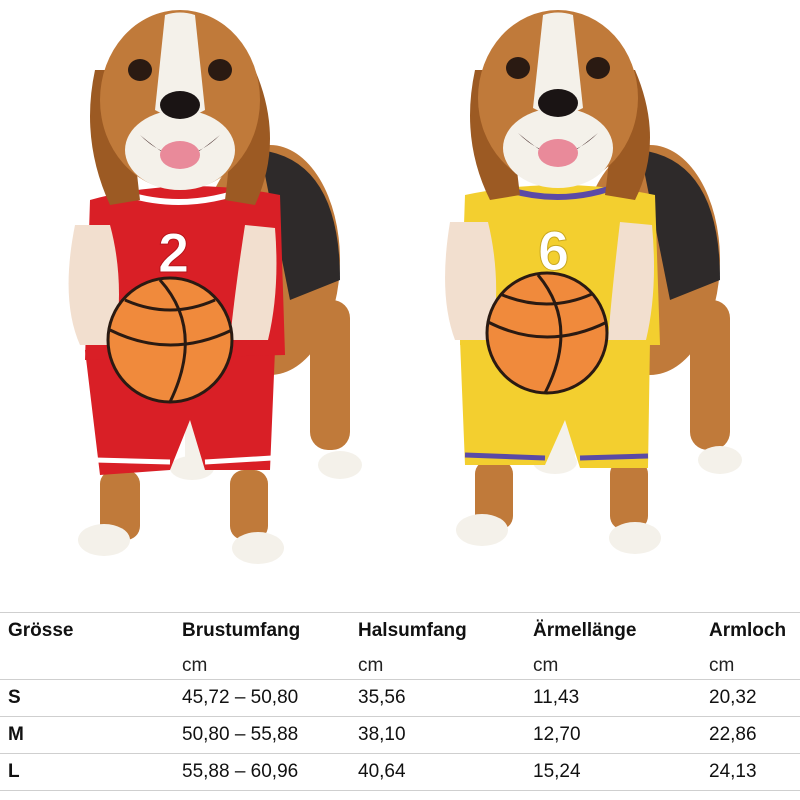 The height and width of the screenshot is (800, 800). Describe the element at coordinates (382, 697) in the screenshot. I see `table-cell: 35,56` at that location.